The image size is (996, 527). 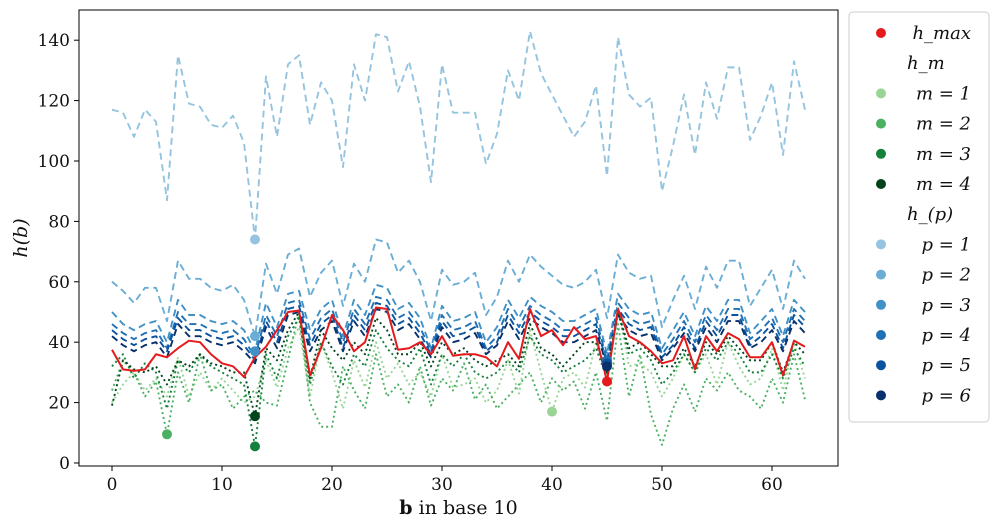 What do you see at coordinates (552, 485) in the screenshot?
I see `x-tick-label: 40` at bounding box center [552, 485].